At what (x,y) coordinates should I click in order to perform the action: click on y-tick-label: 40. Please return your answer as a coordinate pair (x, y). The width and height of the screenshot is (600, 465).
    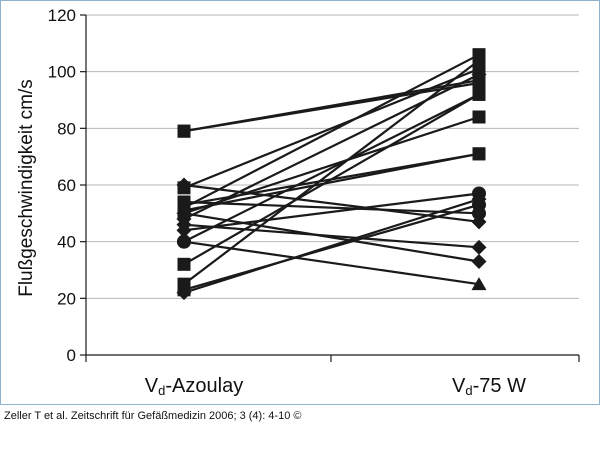
    Looking at the image, I should click on (66, 242).